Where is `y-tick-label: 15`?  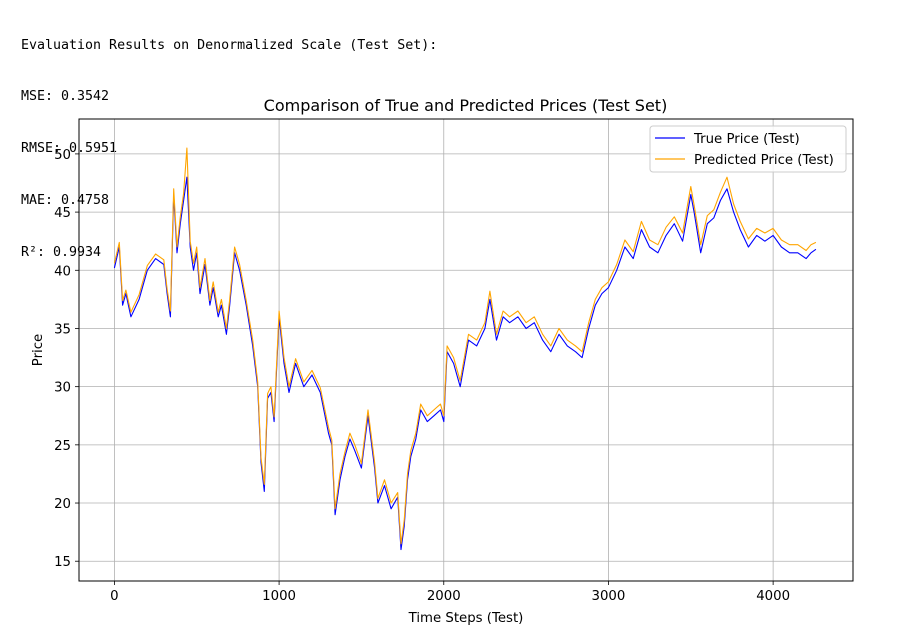 y-tick-label: 15 is located at coordinates (62, 562).